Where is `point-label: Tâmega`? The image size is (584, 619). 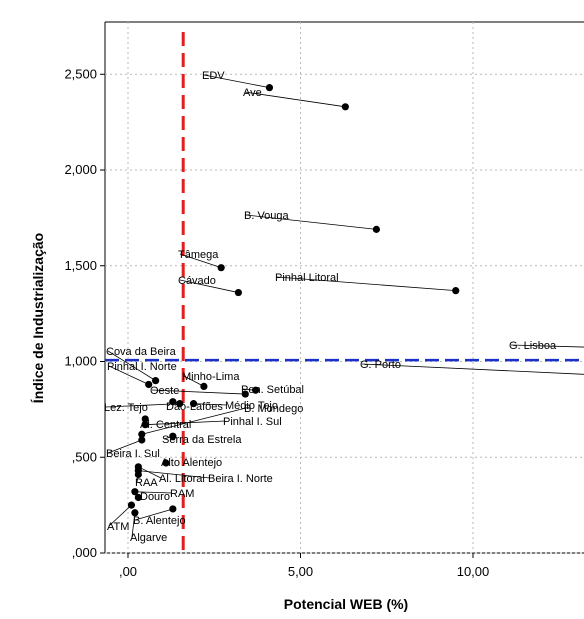 point-label: Tâmega is located at coordinates (198, 255).